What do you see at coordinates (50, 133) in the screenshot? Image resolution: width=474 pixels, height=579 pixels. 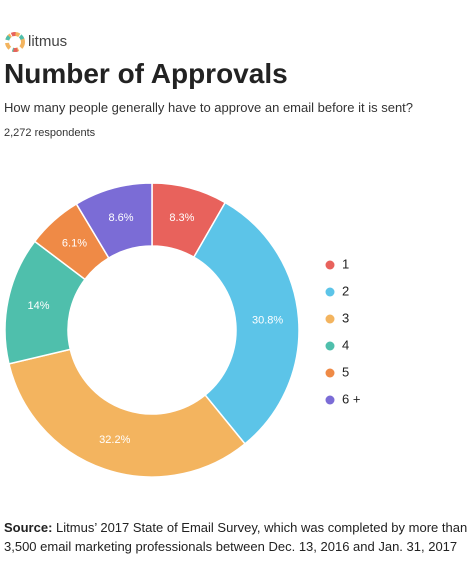 I see `note: 2,272 respondents` at bounding box center [50, 133].